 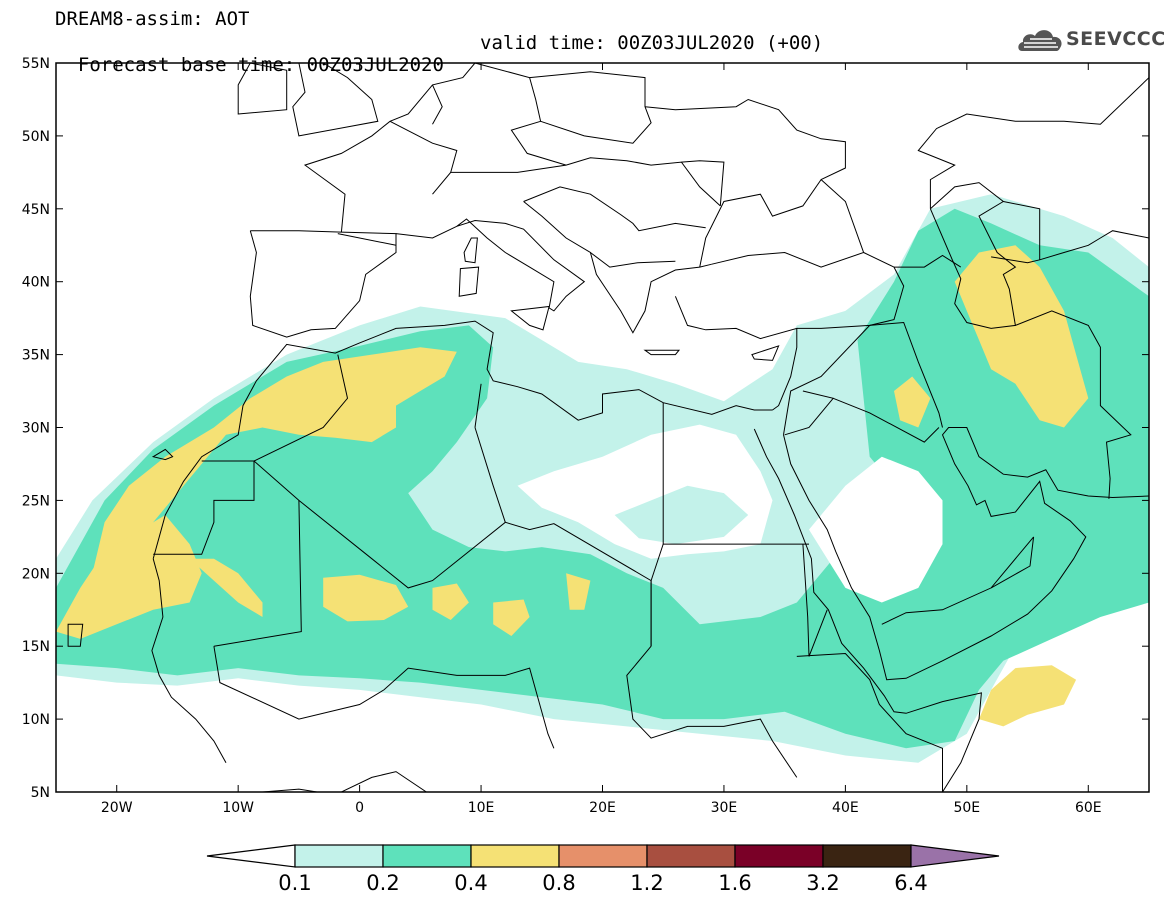 I want to click on colorbar-level-label: 1.6, so click(x=734, y=883).